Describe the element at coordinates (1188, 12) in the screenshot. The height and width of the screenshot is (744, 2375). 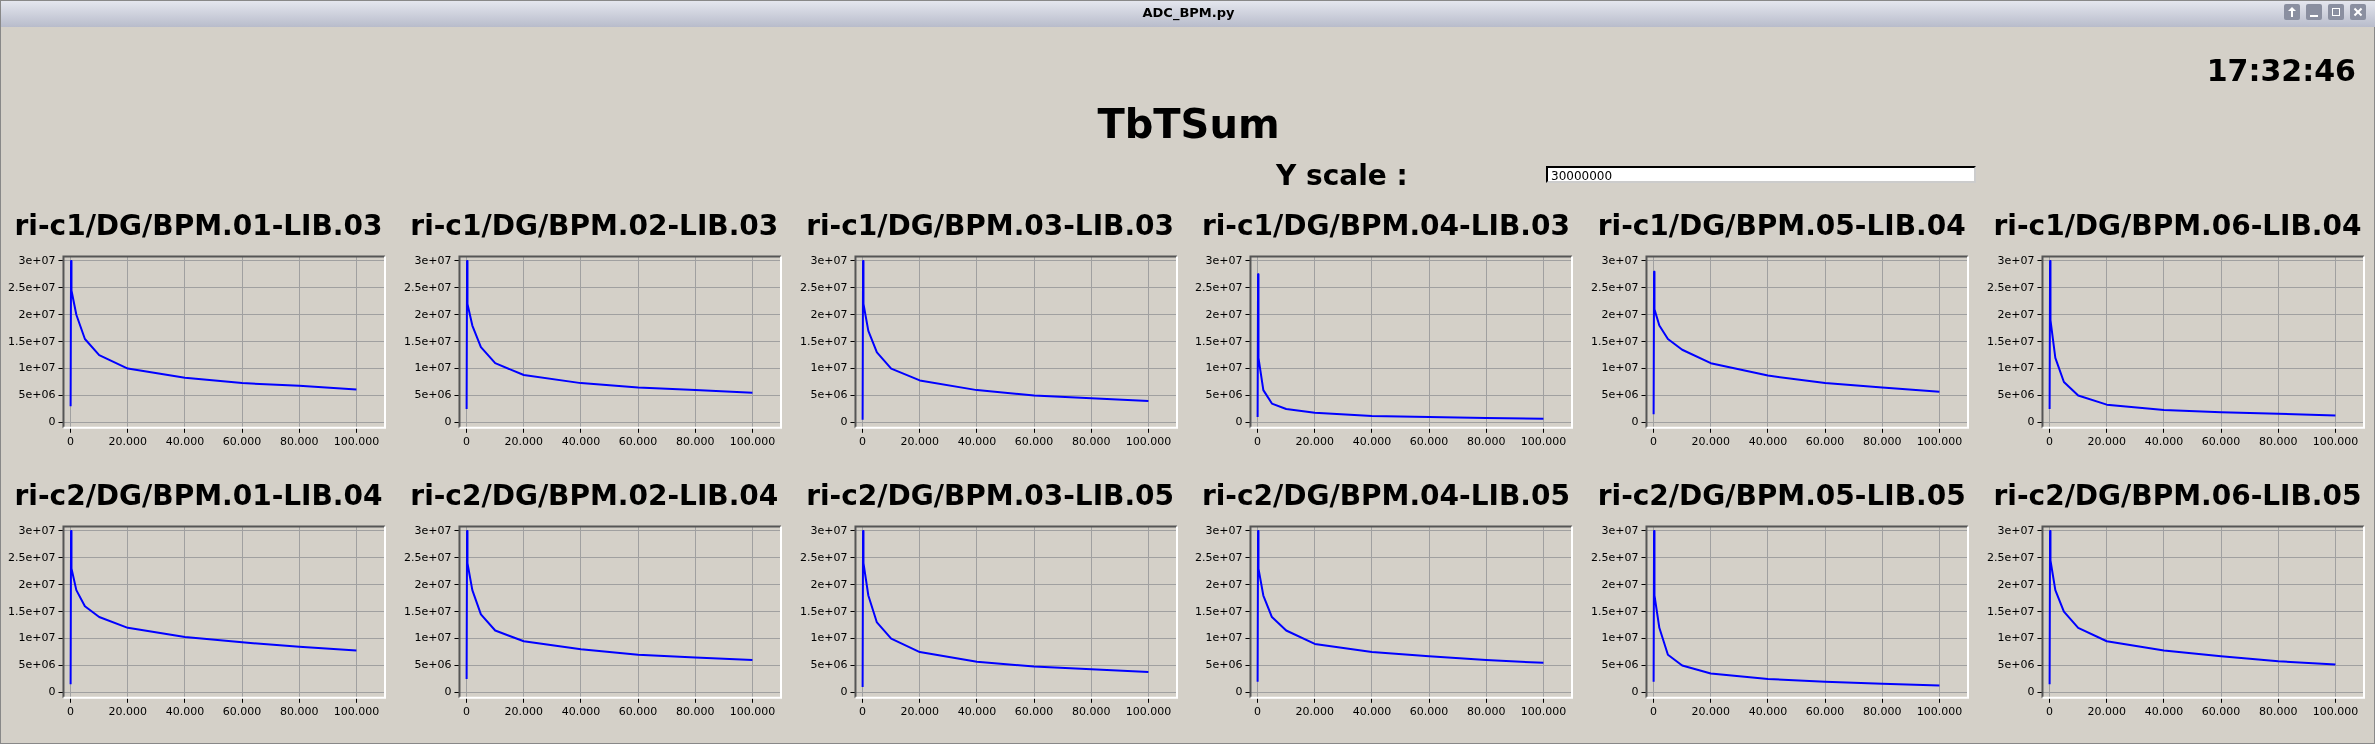
I see `text: ADC_BPM.py` at that location.